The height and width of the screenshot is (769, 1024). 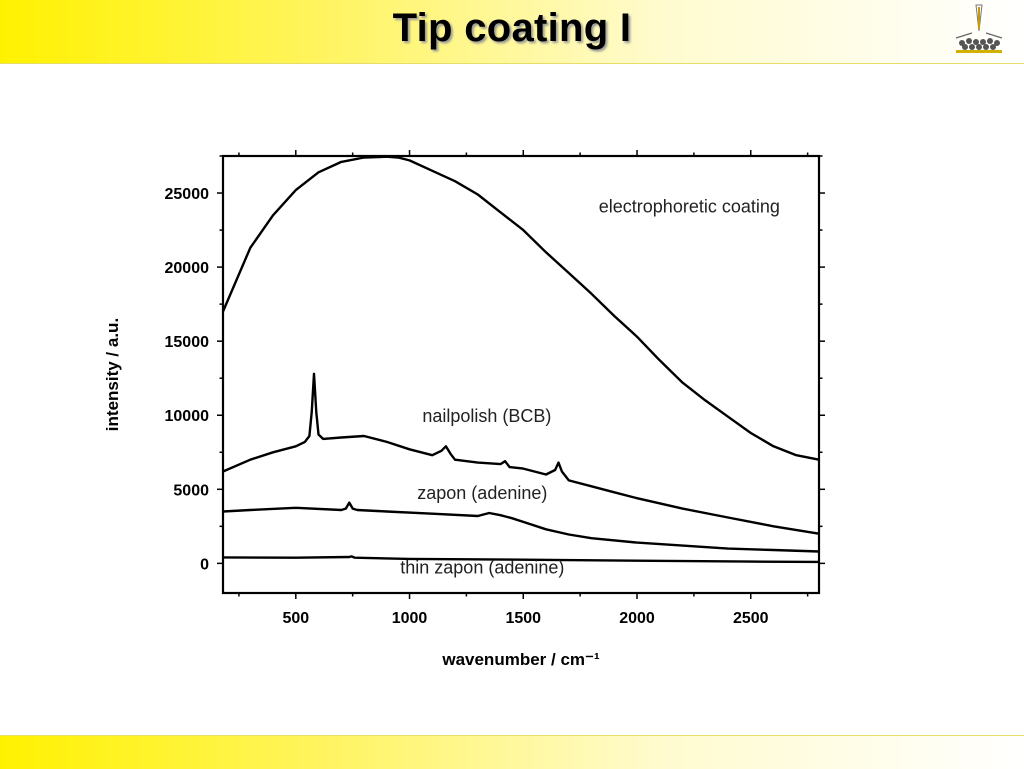 What do you see at coordinates (112, 374) in the screenshot?
I see `y-axis-title: intensity / a.u.` at bounding box center [112, 374].